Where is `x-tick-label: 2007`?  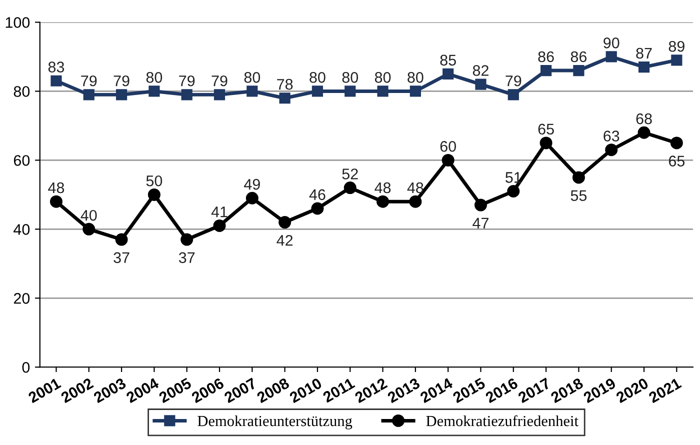 x-tick-label: 2007 is located at coordinates (240, 391).